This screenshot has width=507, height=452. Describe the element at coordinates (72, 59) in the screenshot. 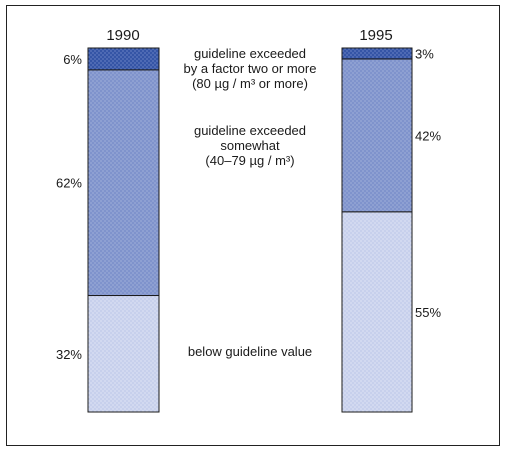

I see `value-label-1990-2: 6%` at that location.